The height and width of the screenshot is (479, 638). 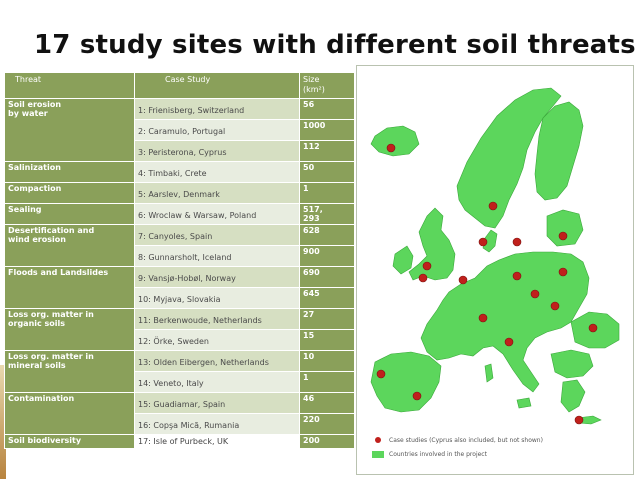 I want to click on size-cell: 50, so click(x=327, y=172).